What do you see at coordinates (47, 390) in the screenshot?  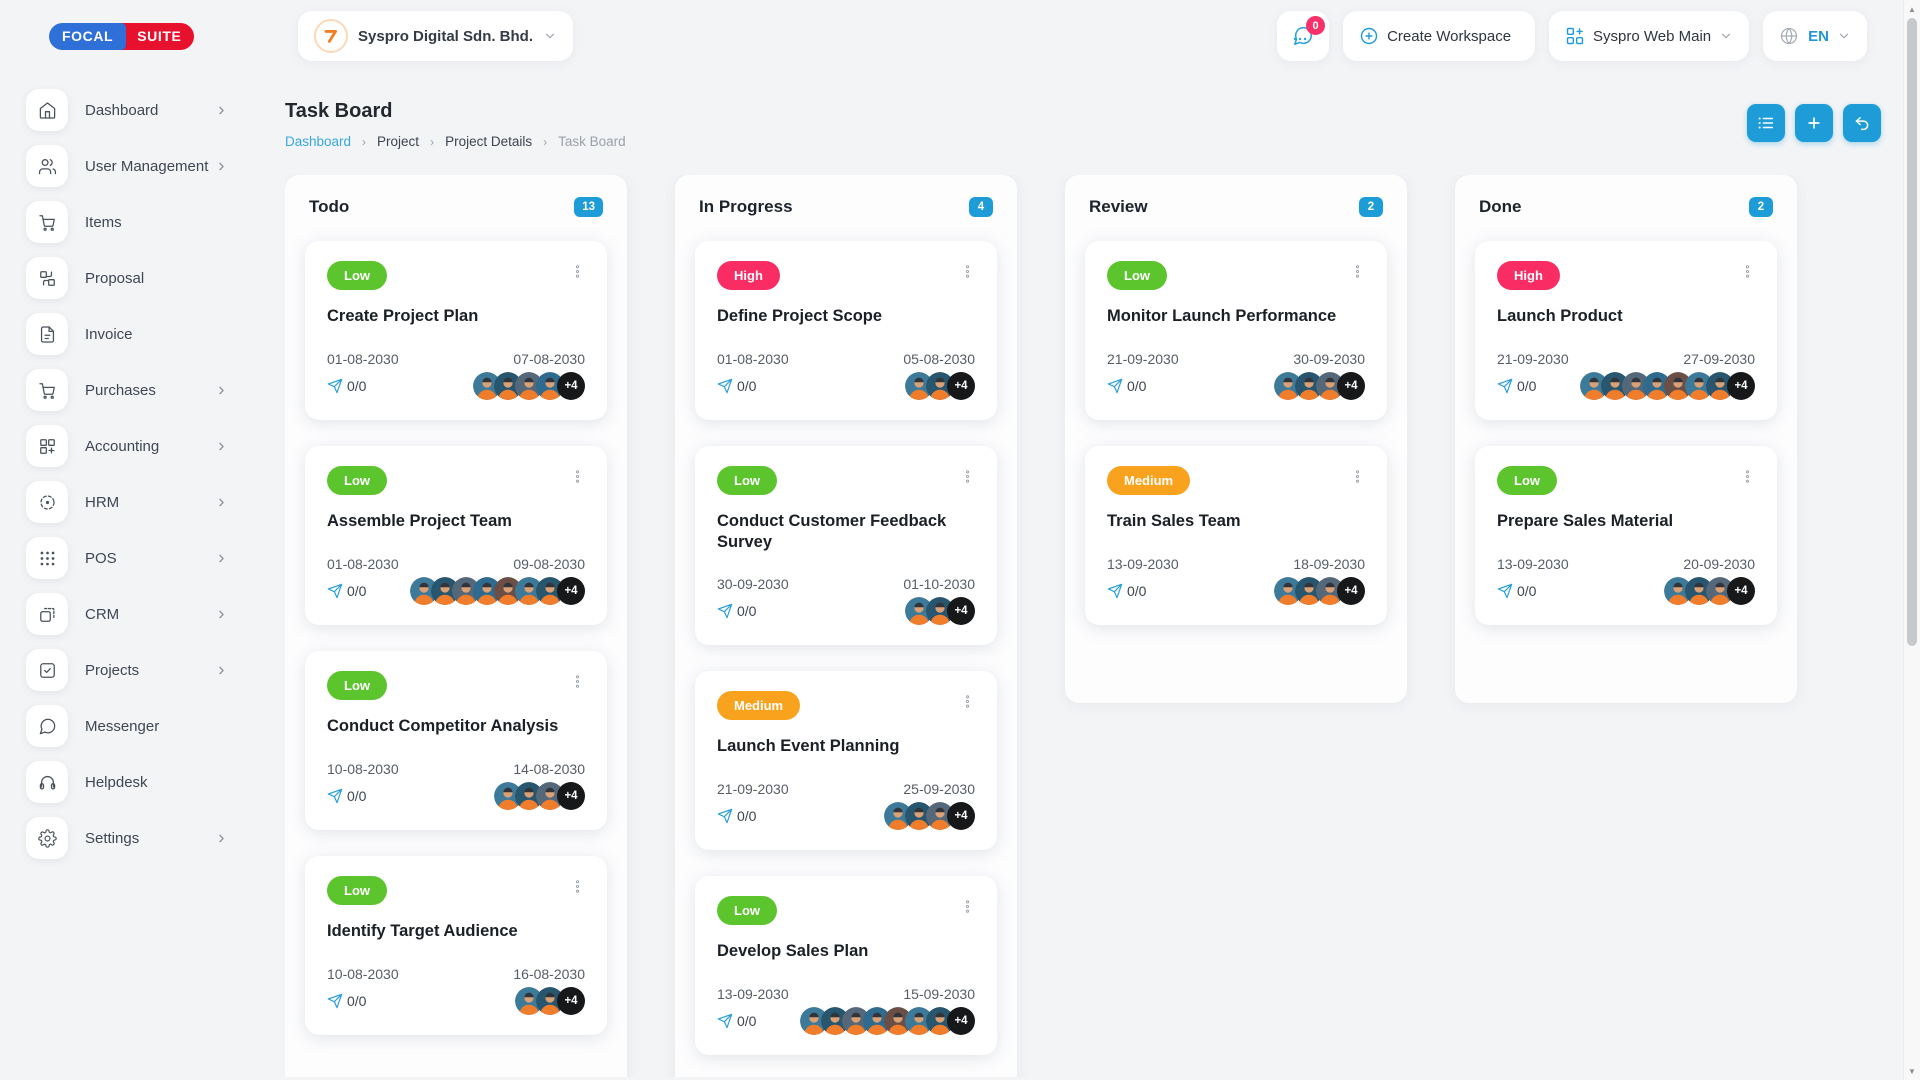 I see `cart-icon` at bounding box center [47, 390].